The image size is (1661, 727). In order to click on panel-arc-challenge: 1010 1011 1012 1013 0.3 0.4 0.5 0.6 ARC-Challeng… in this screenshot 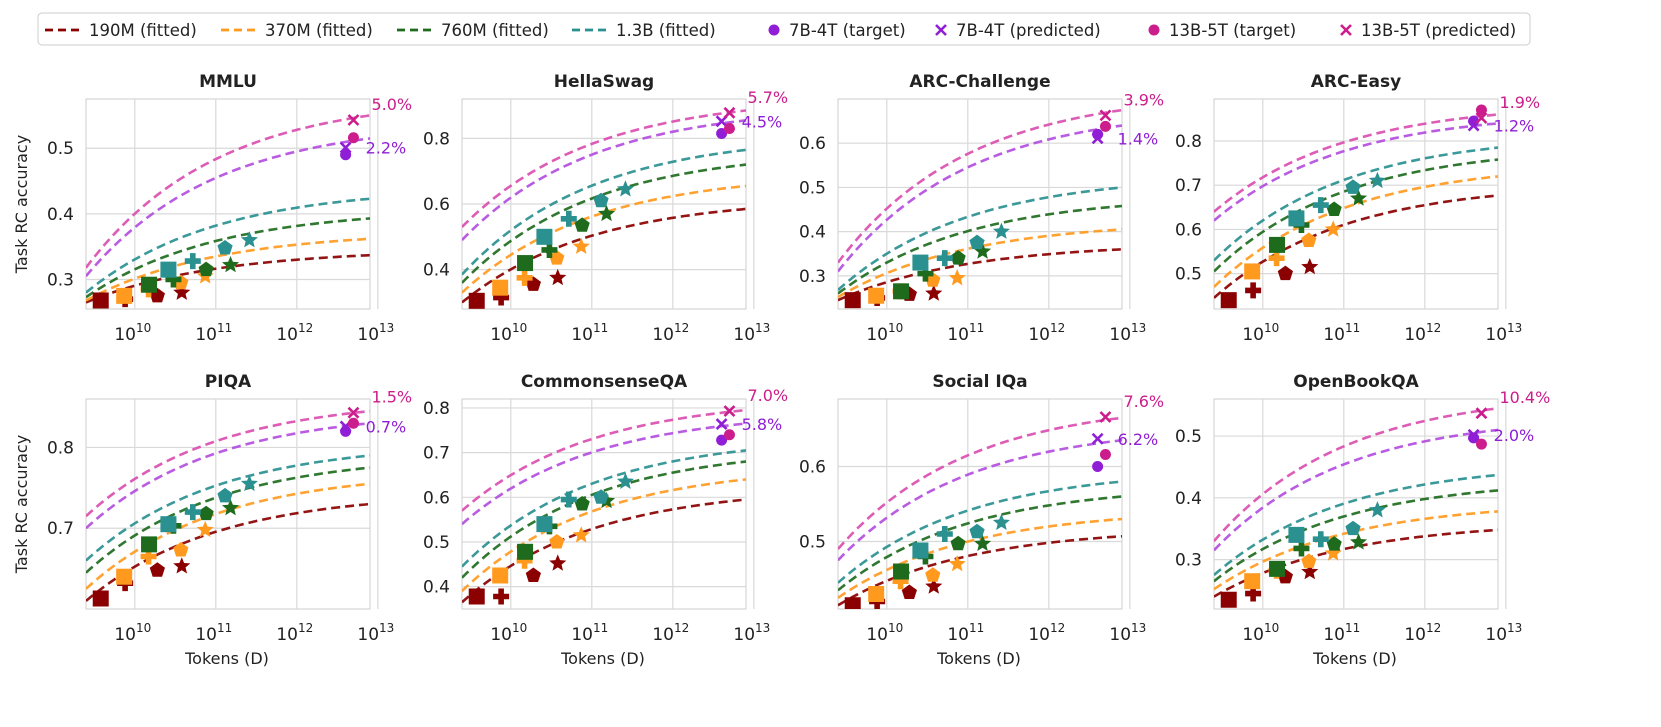, I will do `click(981, 208)`.